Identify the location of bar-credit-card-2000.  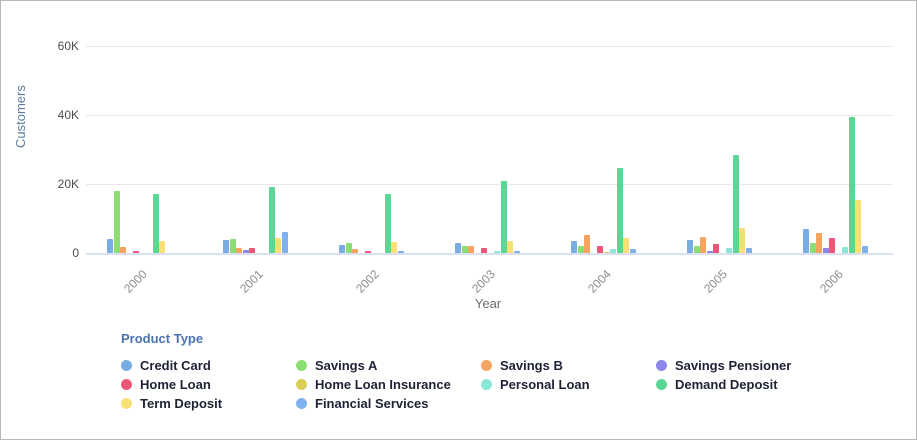
(110, 245).